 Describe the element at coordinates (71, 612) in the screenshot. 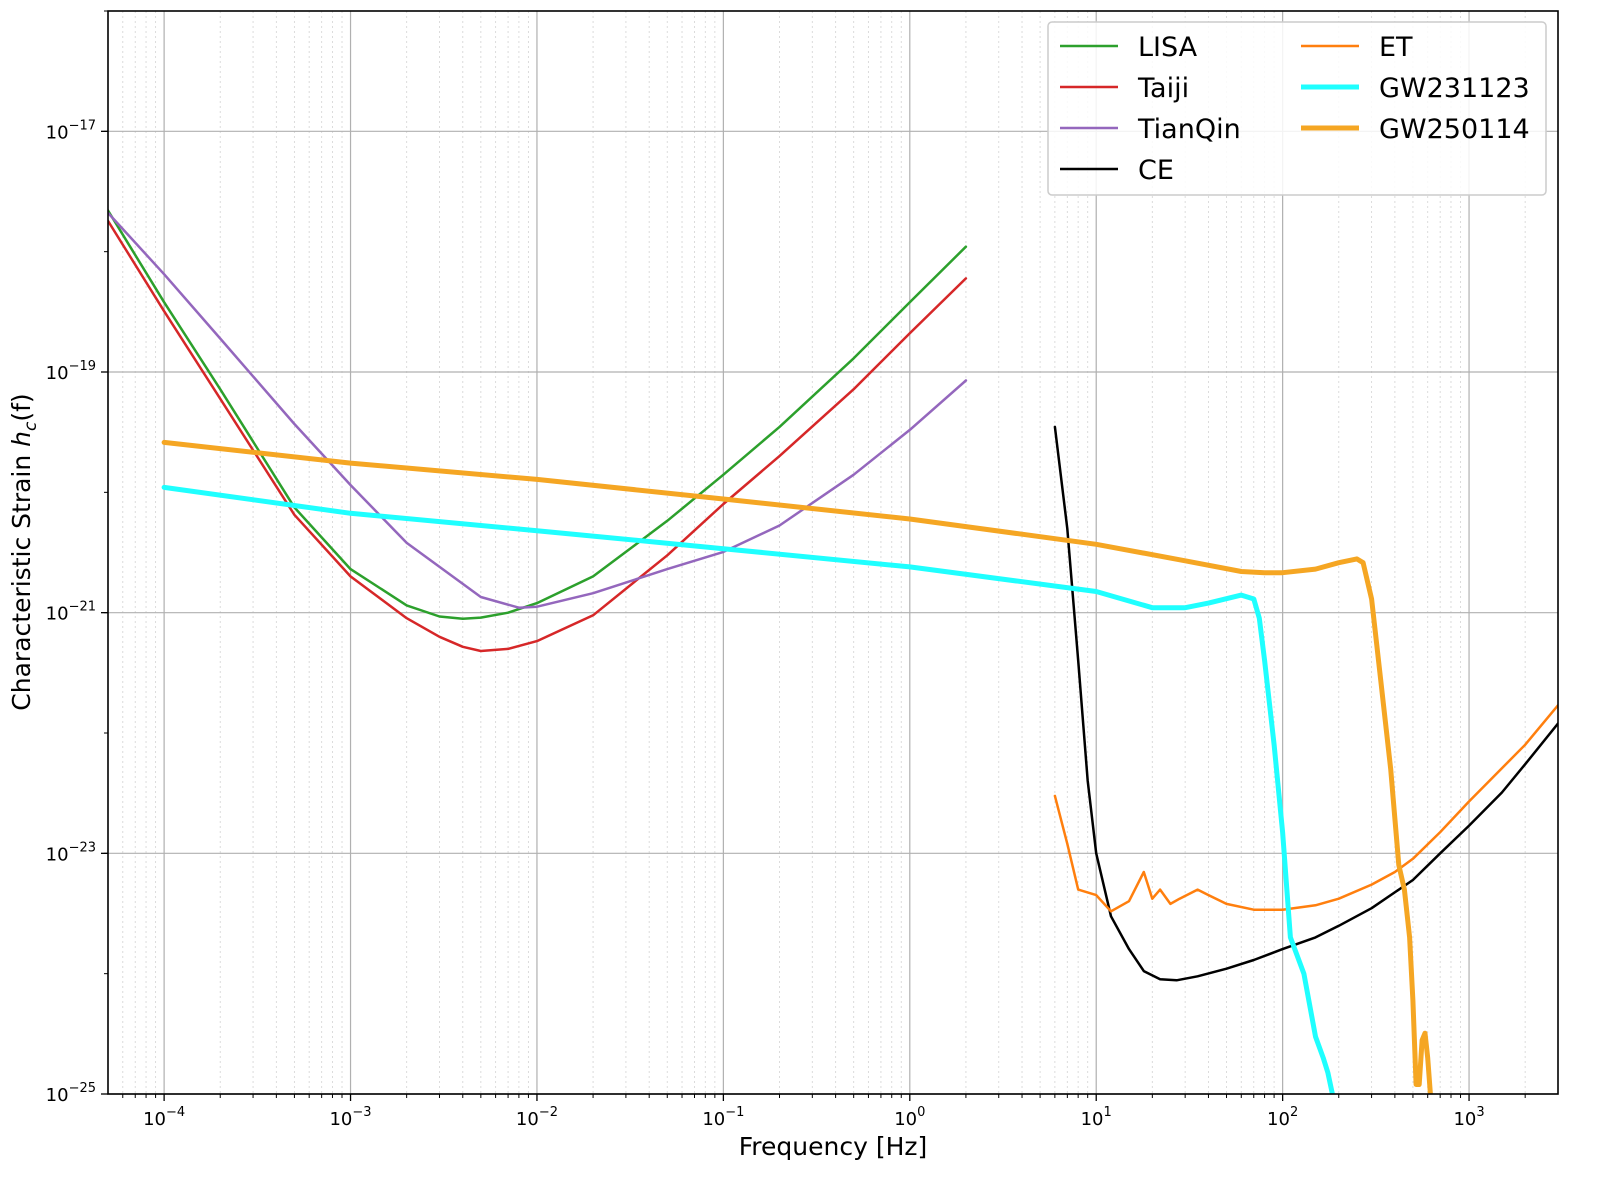

I see `y-tick-label: 10−21` at that location.